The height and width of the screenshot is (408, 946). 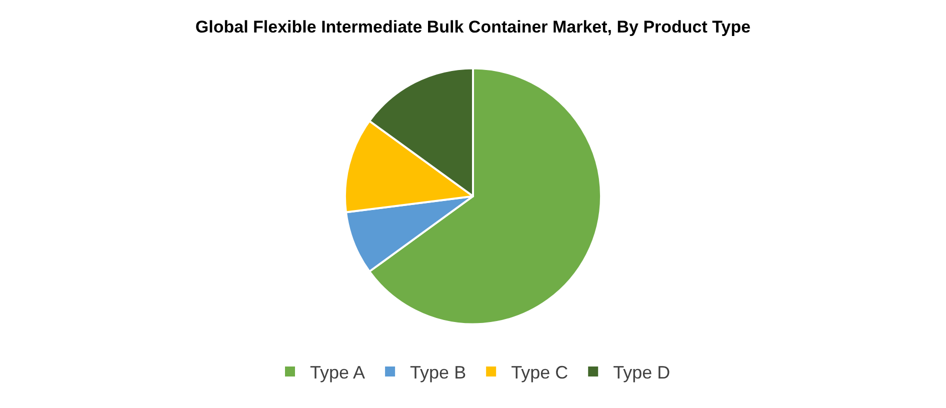 I want to click on legend-label: Type B, so click(x=438, y=372).